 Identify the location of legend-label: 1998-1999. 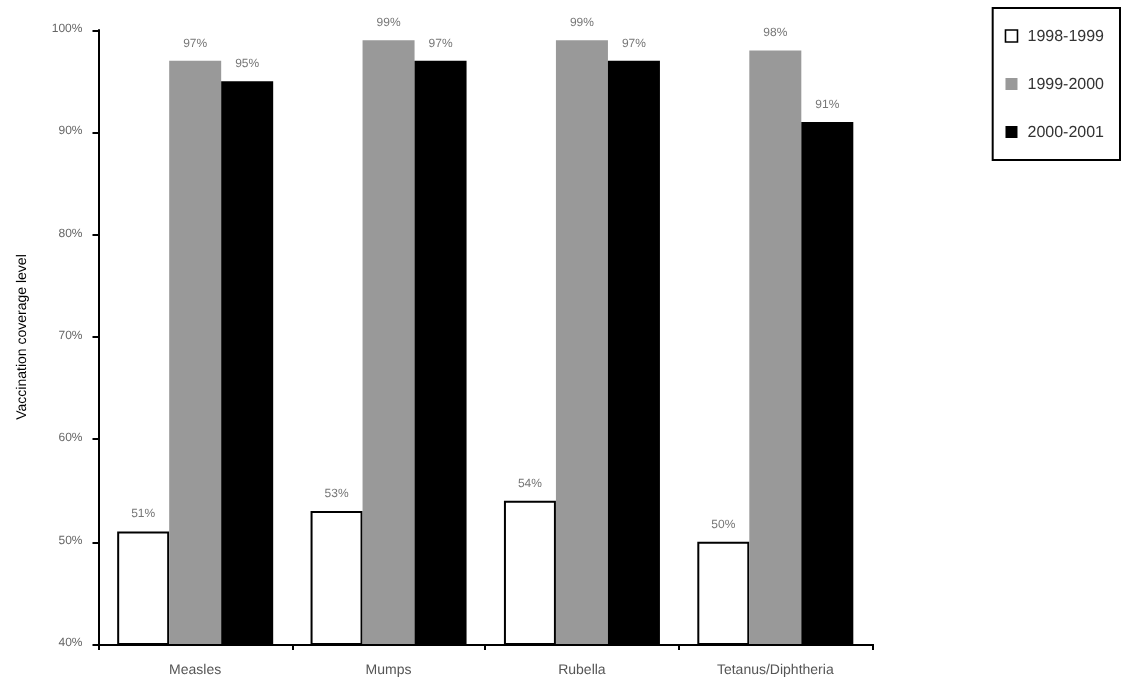
(1066, 36).